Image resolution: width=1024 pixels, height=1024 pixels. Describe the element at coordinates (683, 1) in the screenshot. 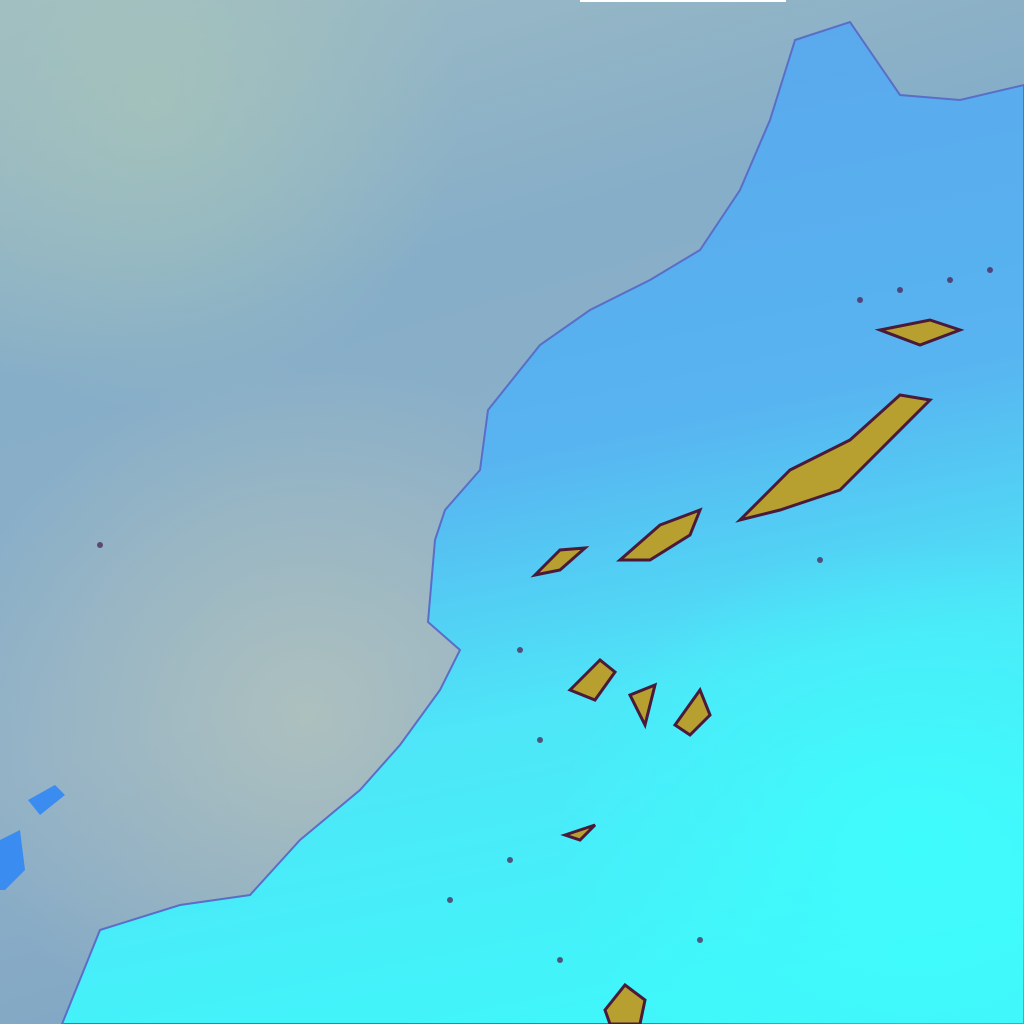

I see `top-edge-bar` at that location.